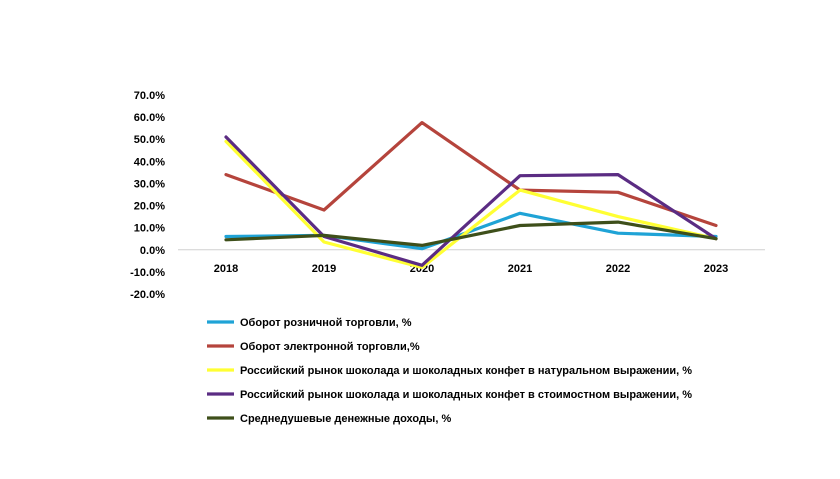 The image size is (840, 479). Describe the element at coordinates (226, 269) in the screenshot. I see `x-tick-label: 2018` at that location.